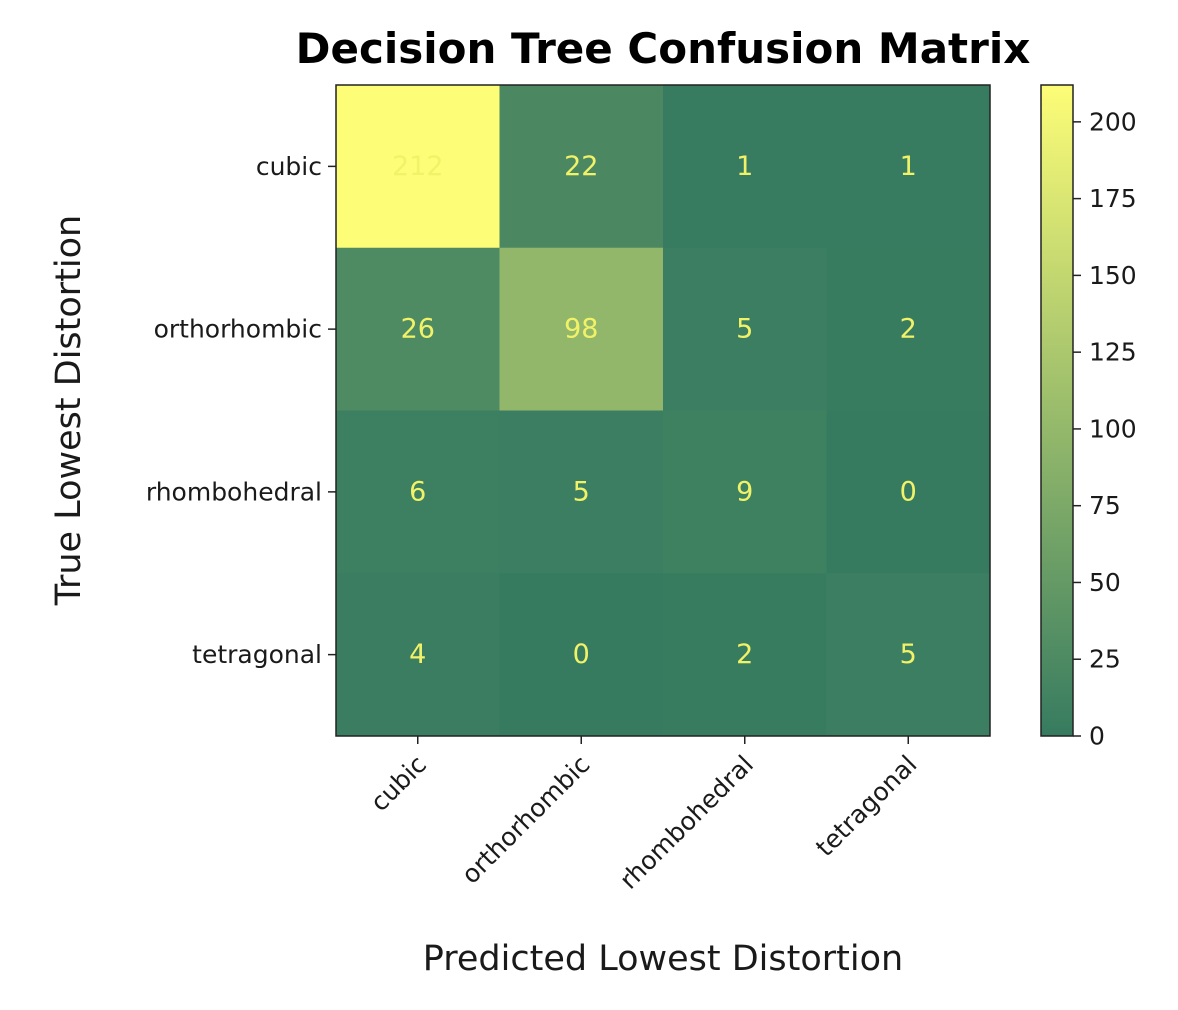 The width and height of the screenshot is (1178, 1010). I want to click on x-tick-label: orthorhombic, so click(526, 820).